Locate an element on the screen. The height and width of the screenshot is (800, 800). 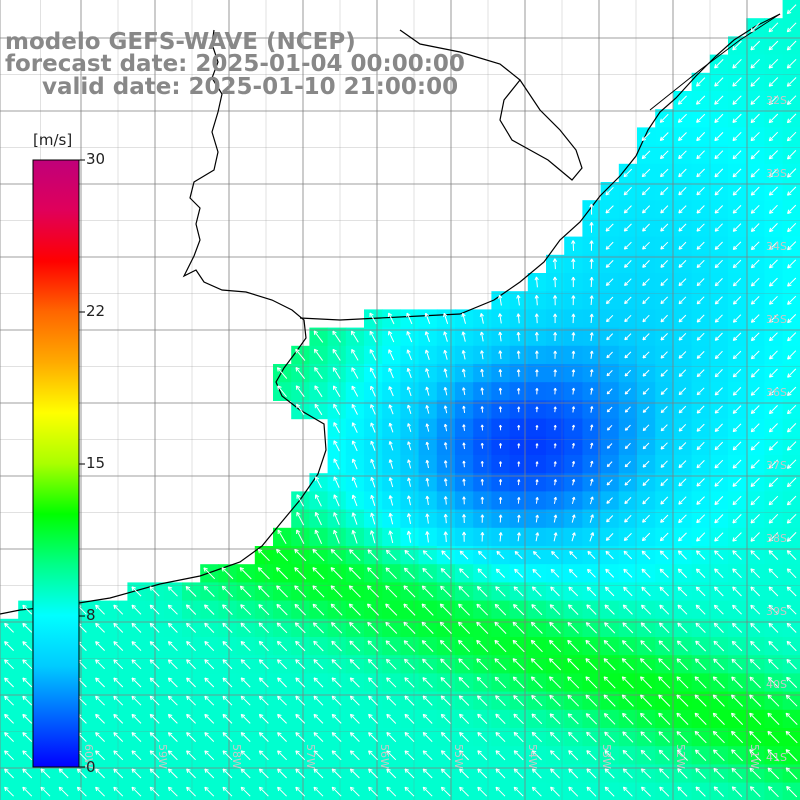
latitude-label: 35S is located at coordinates (776, 319).